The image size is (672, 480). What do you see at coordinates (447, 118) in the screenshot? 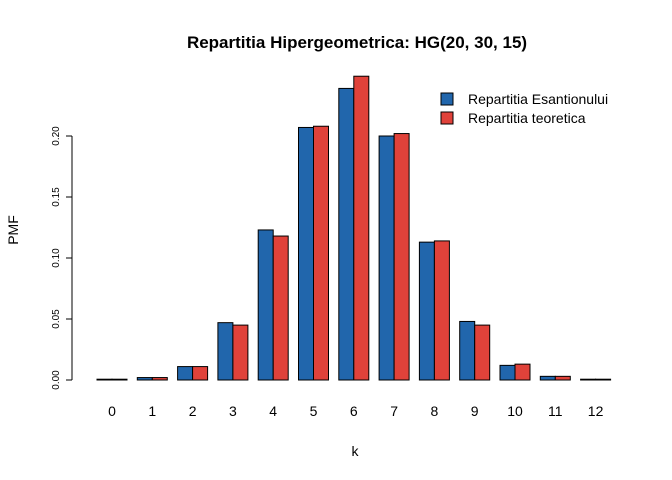
I see `legend-swatch-theoretical` at bounding box center [447, 118].